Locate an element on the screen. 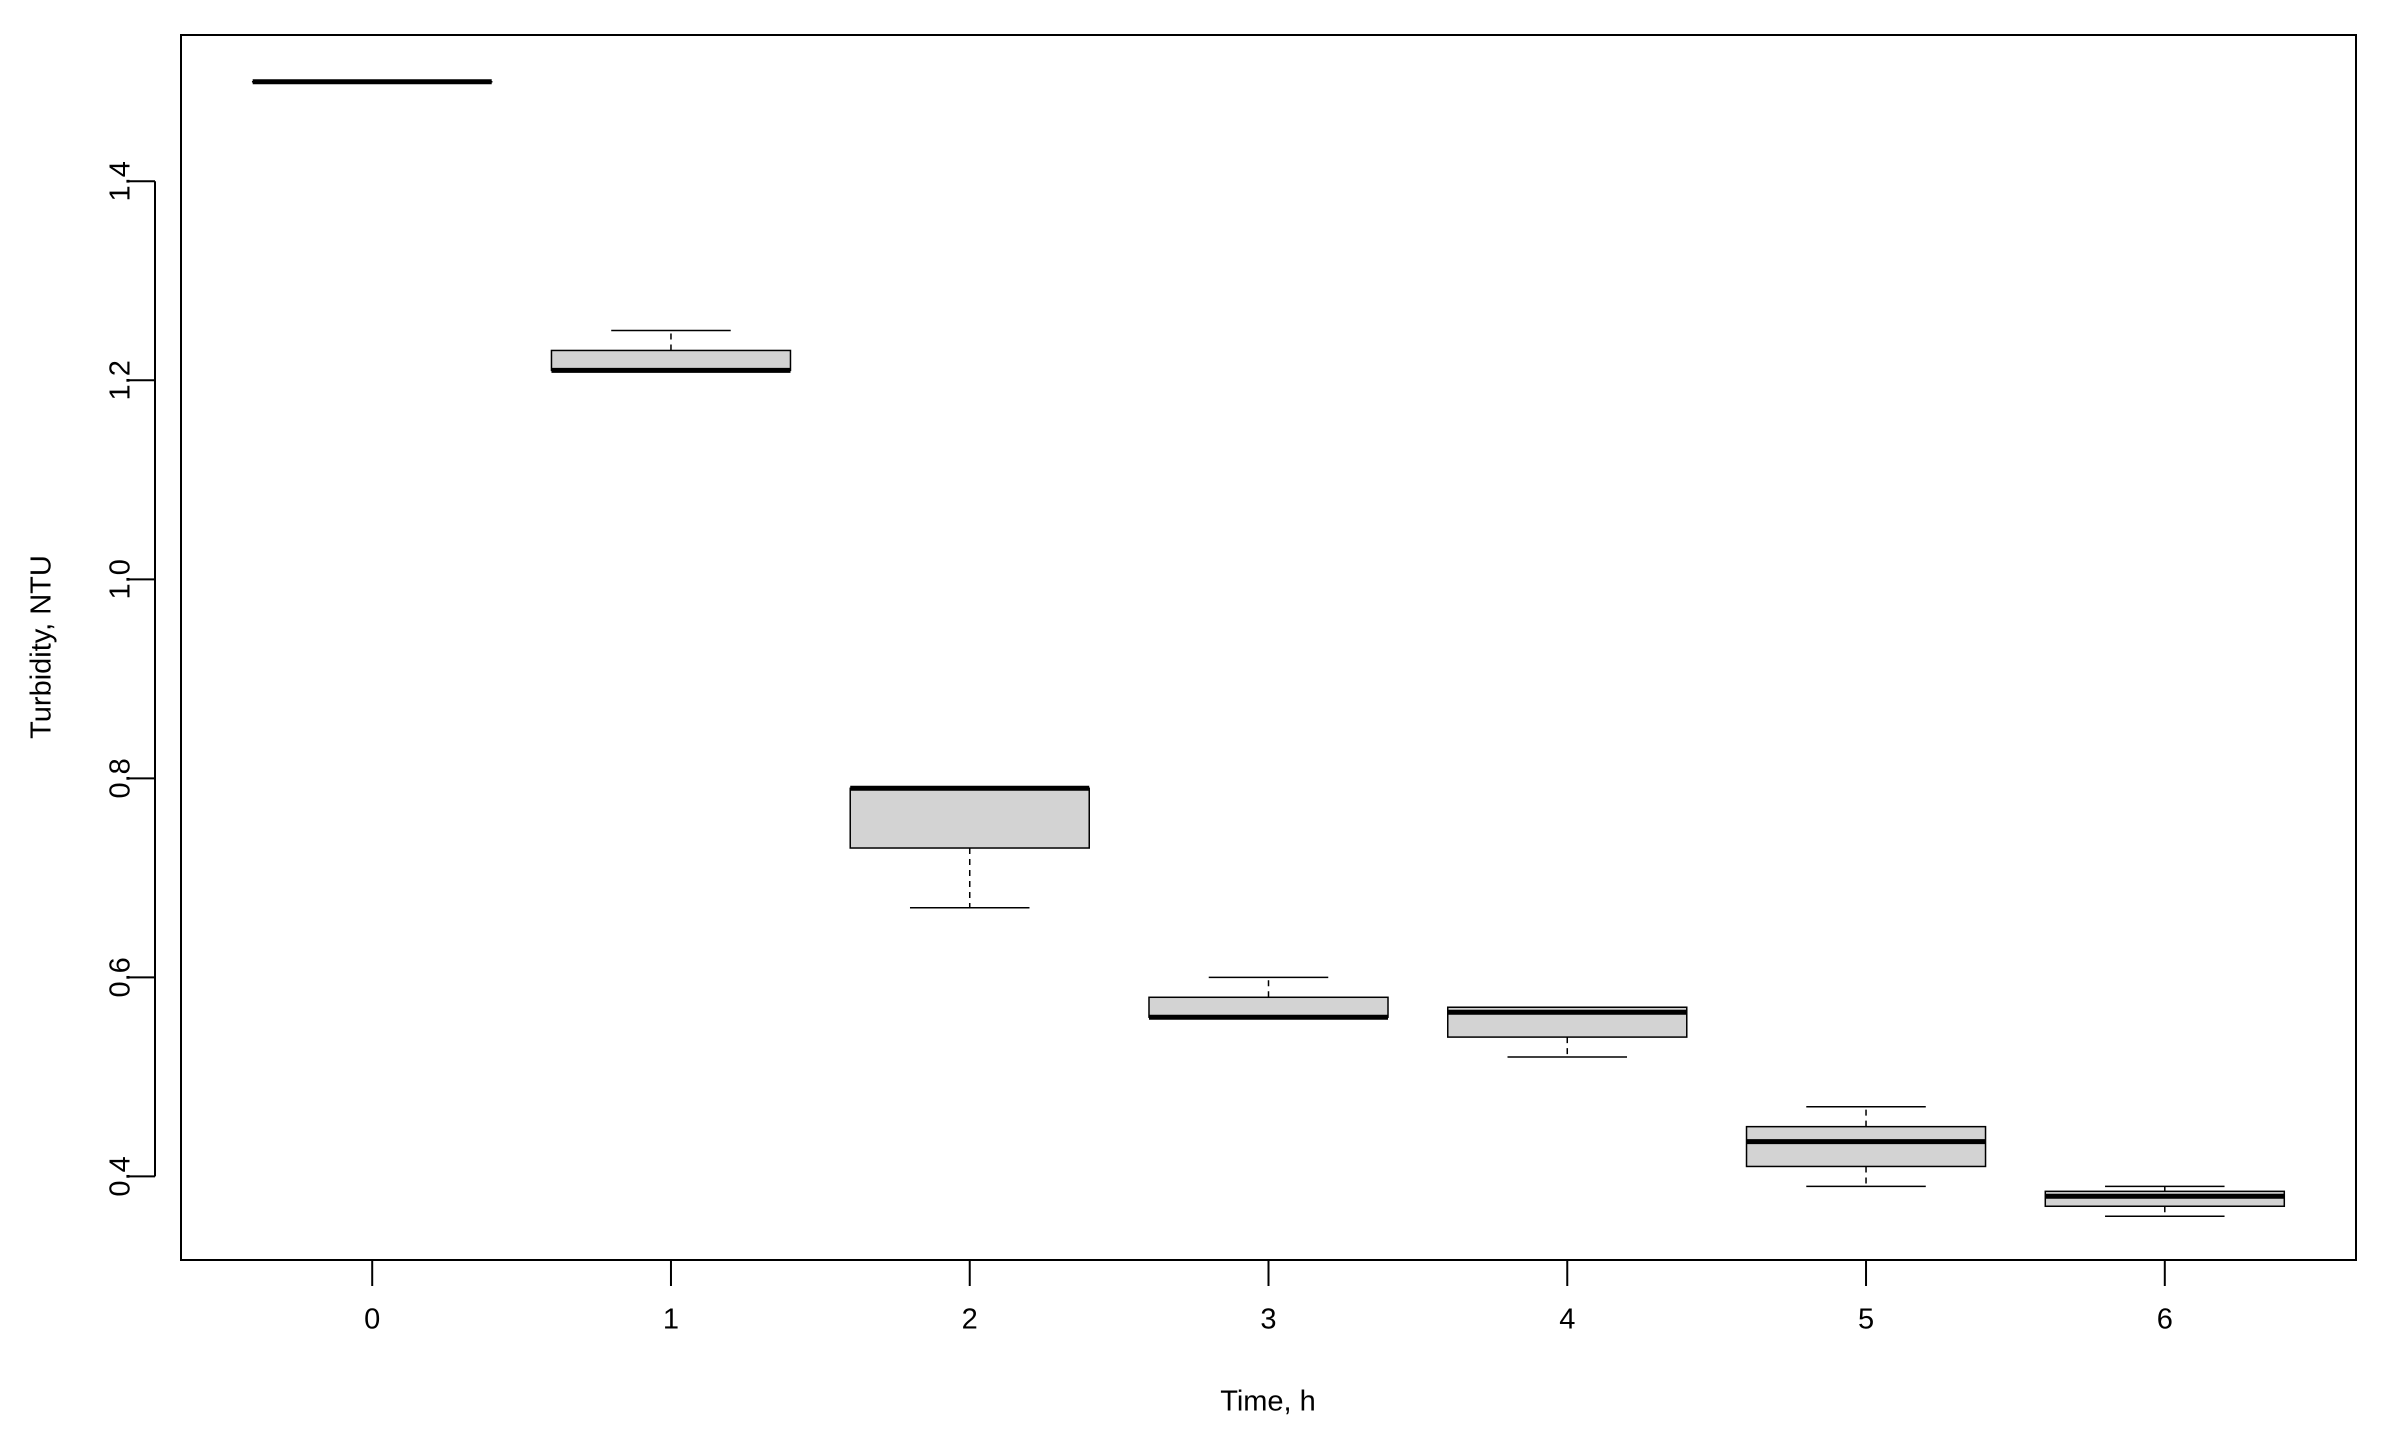  x-axis-title: Time, h is located at coordinates (1268, 1402).